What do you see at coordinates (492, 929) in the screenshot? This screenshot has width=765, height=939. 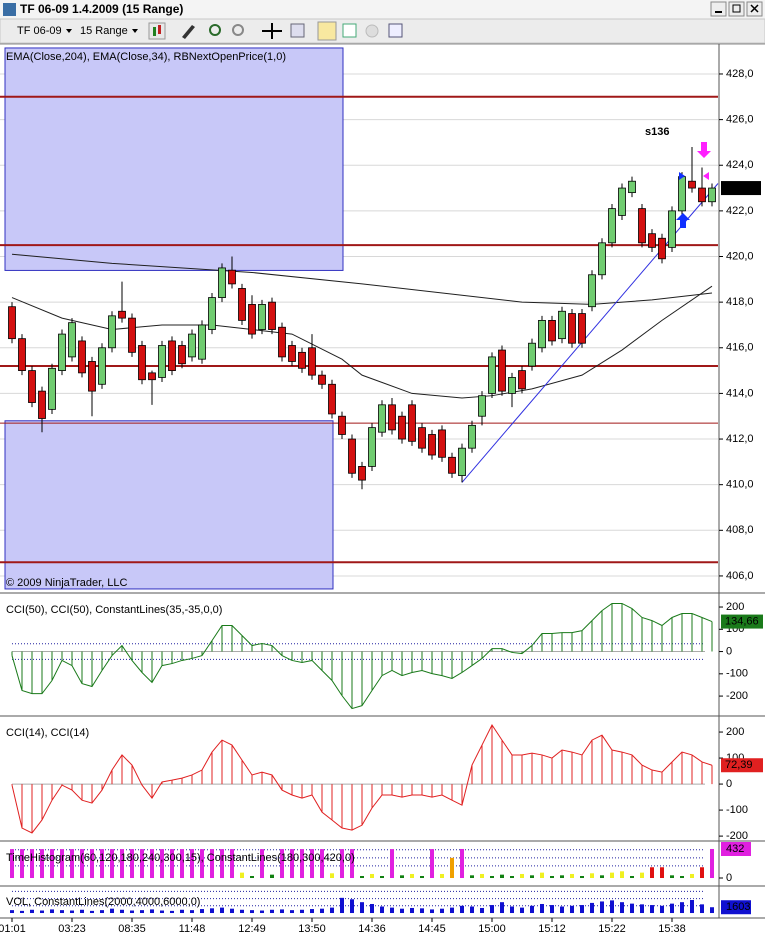 I see `x-tick-label: 15:00` at bounding box center [492, 929].